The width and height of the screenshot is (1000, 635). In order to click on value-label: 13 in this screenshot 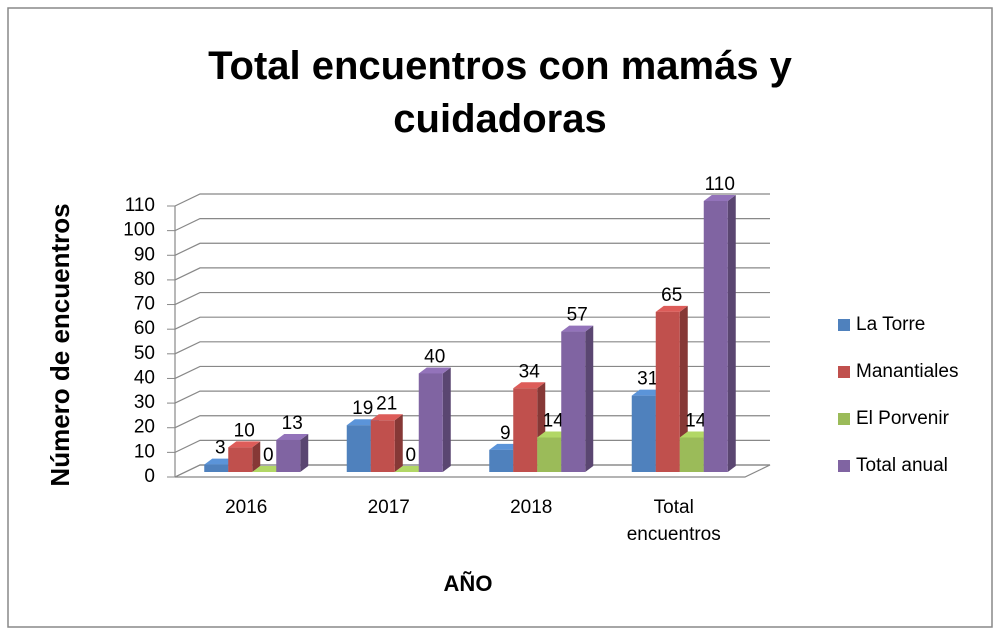, I will do `click(292, 423)`.